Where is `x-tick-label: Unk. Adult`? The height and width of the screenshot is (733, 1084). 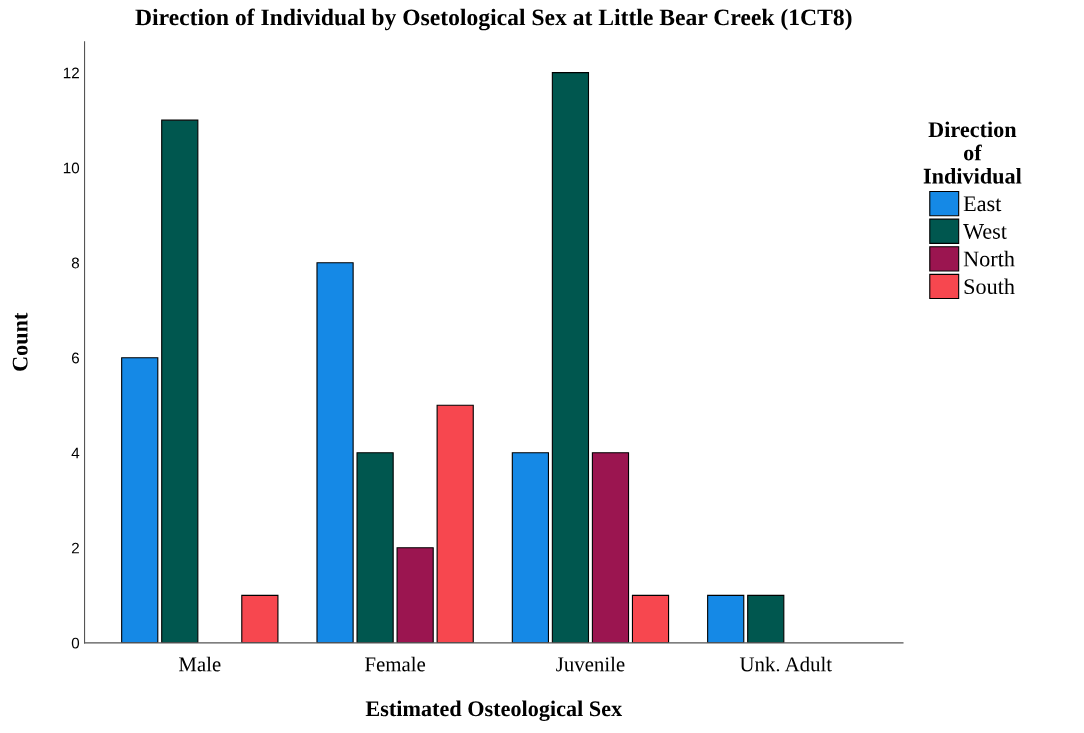
x-tick-label: Unk. Adult is located at coordinates (785, 664).